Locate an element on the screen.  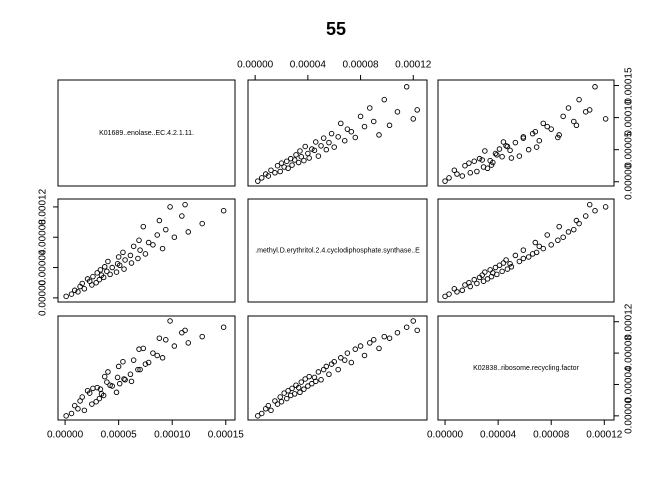
x-tick-label: 0.00008 is located at coordinates (360, 65).